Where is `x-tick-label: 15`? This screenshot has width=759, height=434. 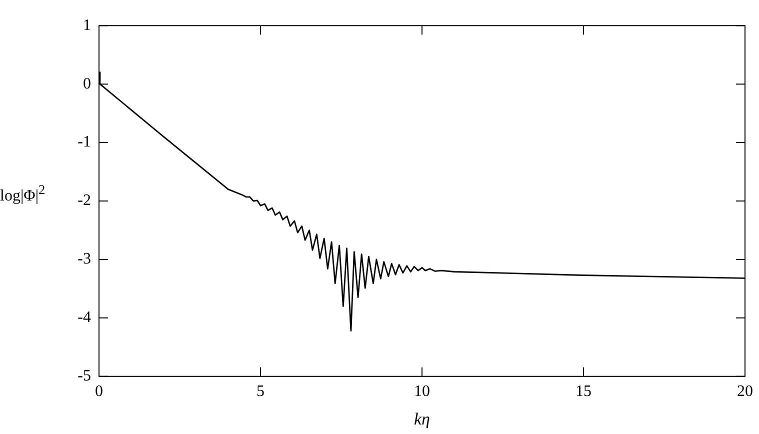
x-tick-label: 15 is located at coordinates (584, 391).